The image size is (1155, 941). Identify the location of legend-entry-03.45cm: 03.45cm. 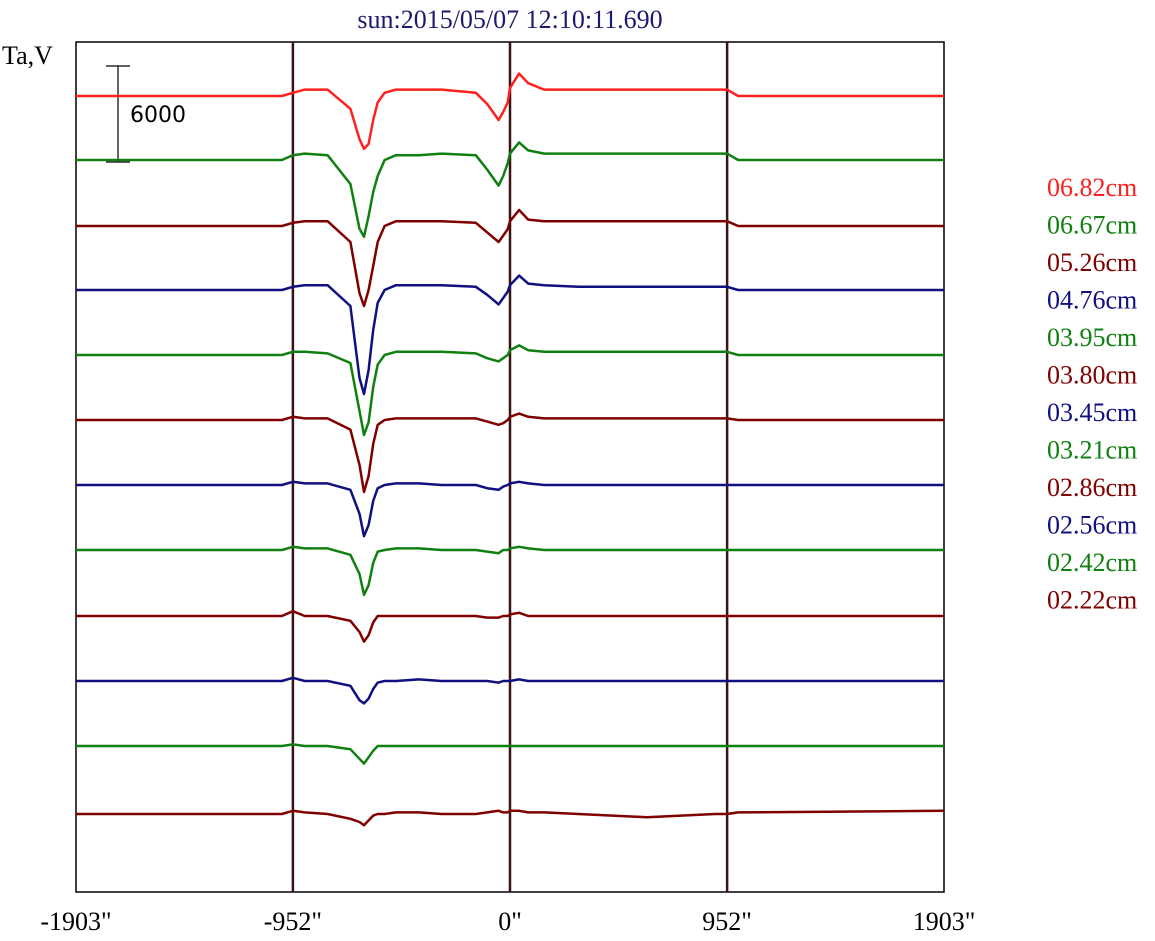
(1092, 412).